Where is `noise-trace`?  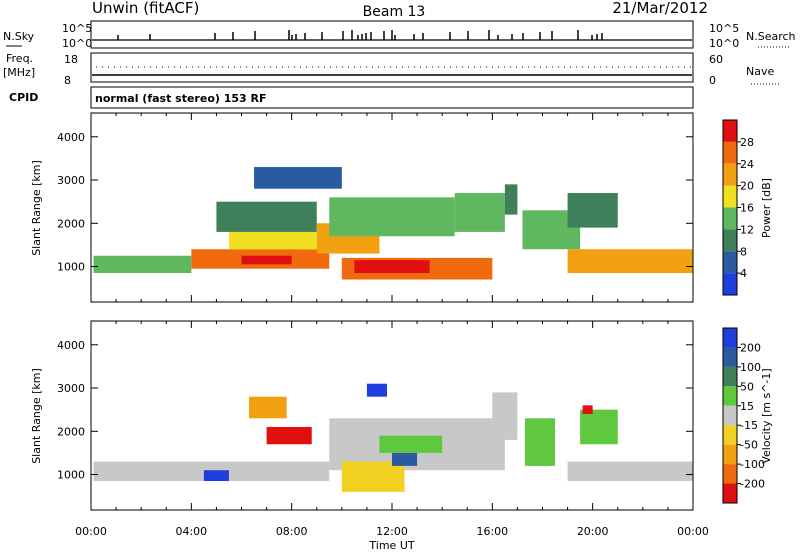
noise-trace is located at coordinates (392, 35).